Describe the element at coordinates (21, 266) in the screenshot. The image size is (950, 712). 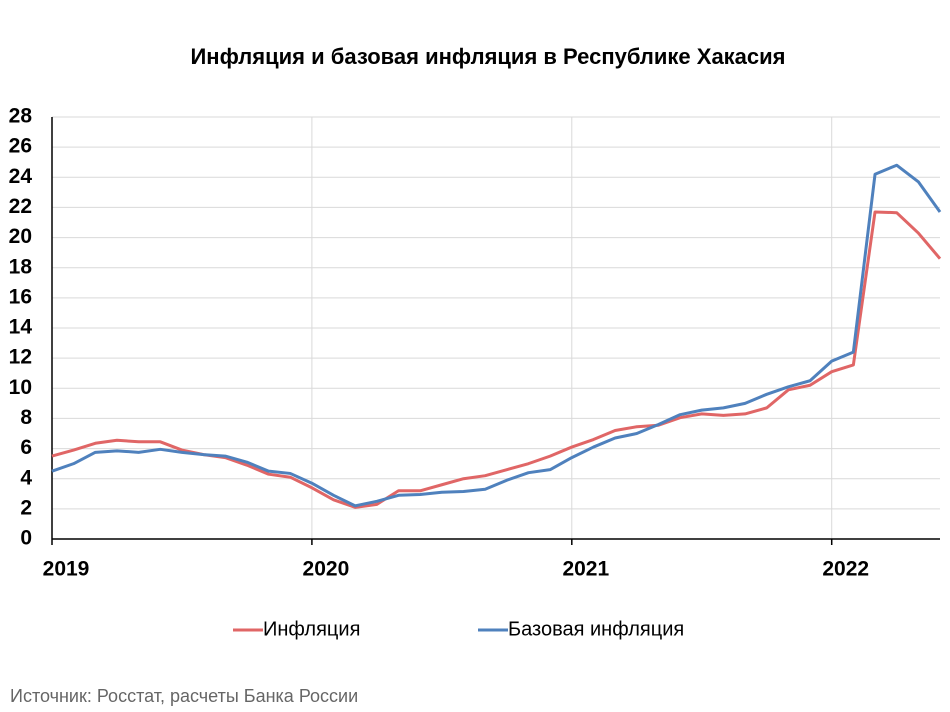
I see `y-tick-label: 18` at that location.